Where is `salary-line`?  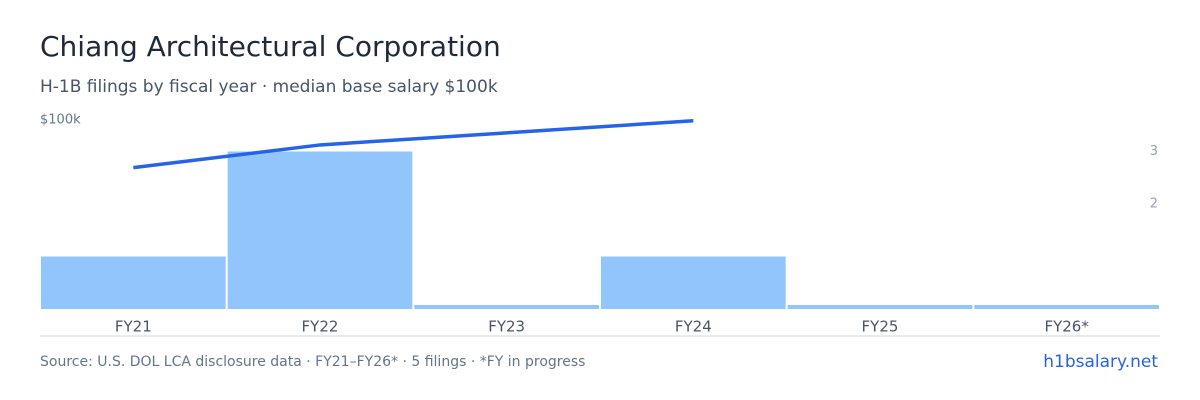 salary-line is located at coordinates (413, 144).